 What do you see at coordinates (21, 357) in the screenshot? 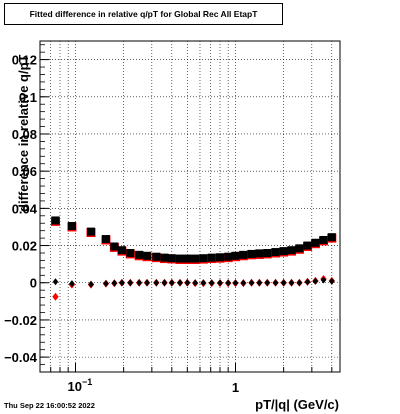
I see `y-tick-label: −0.04` at bounding box center [21, 357].